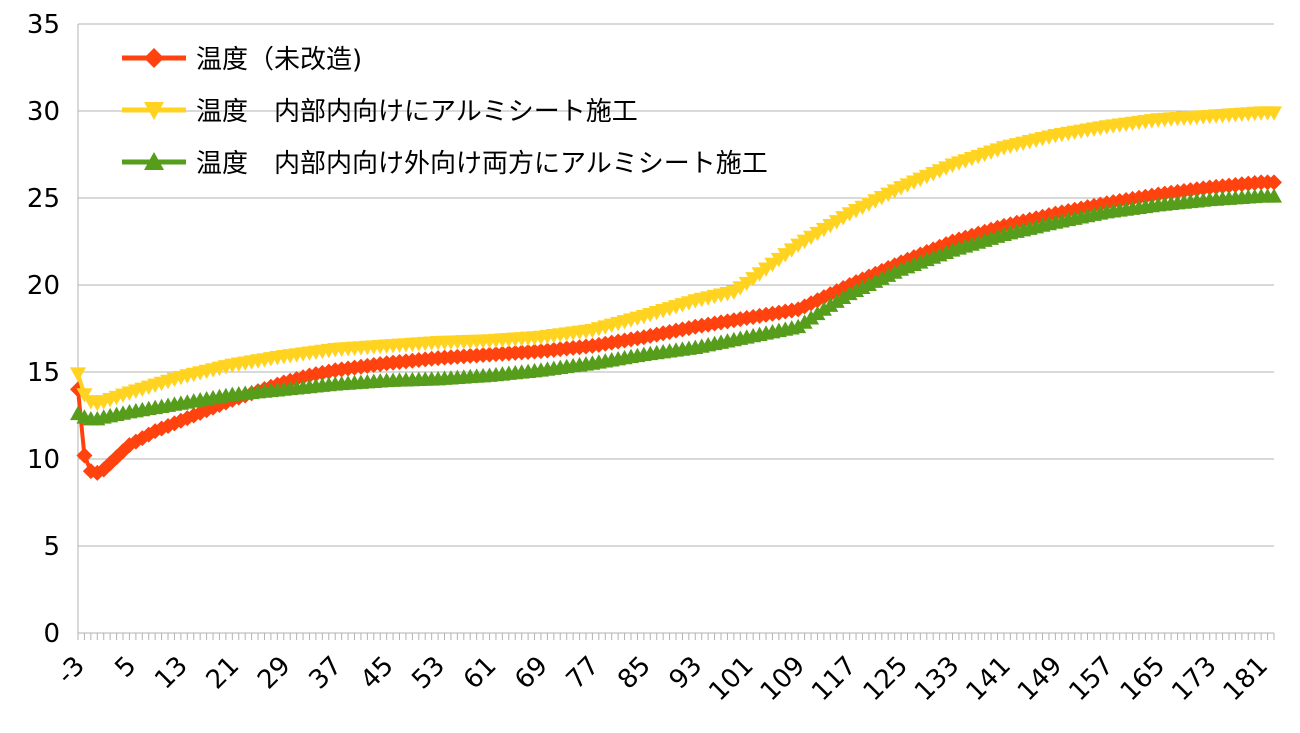  I want to click on x-tick-label: -3, so click(71, 671).